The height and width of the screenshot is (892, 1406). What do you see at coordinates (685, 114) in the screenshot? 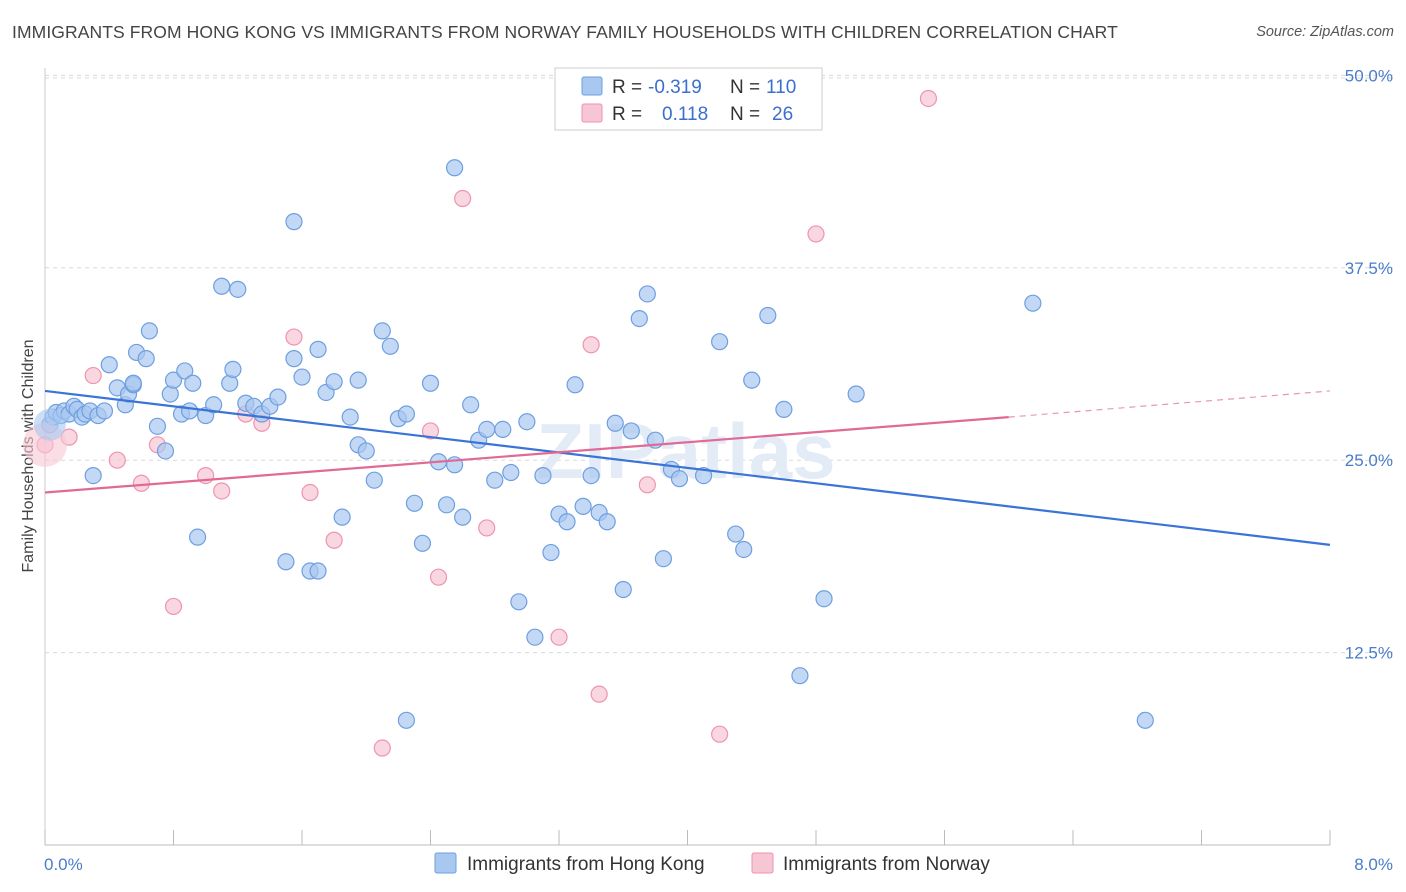
I see `legend-r-value-2: 0.118` at bounding box center [685, 114].